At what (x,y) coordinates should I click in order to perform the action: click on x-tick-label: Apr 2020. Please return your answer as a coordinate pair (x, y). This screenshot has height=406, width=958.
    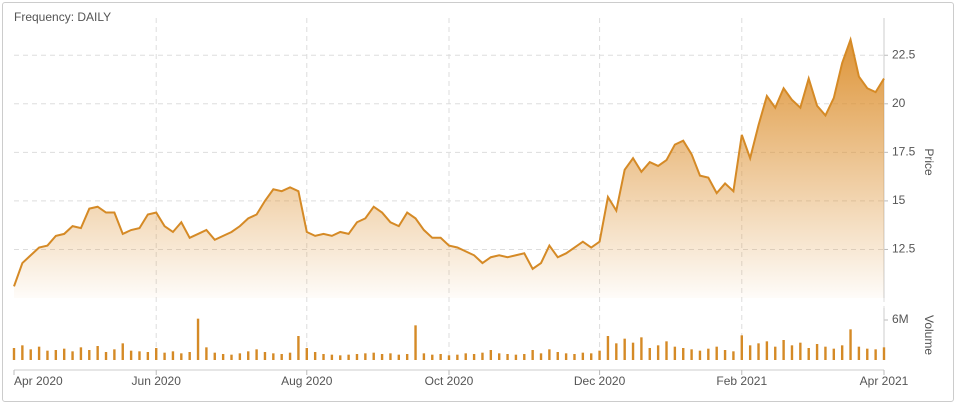
    Looking at the image, I should click on (38, 381).